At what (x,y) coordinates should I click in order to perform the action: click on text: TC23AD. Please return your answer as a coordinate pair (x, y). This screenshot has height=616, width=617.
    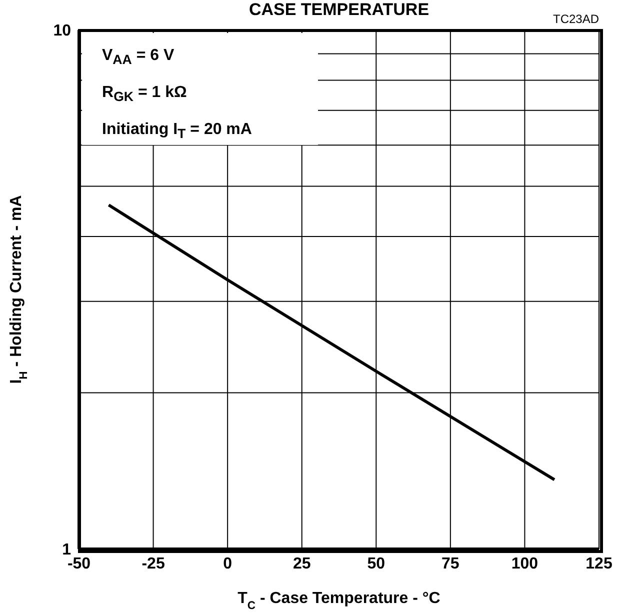
    Looking at the image, I should click on (575, 19).